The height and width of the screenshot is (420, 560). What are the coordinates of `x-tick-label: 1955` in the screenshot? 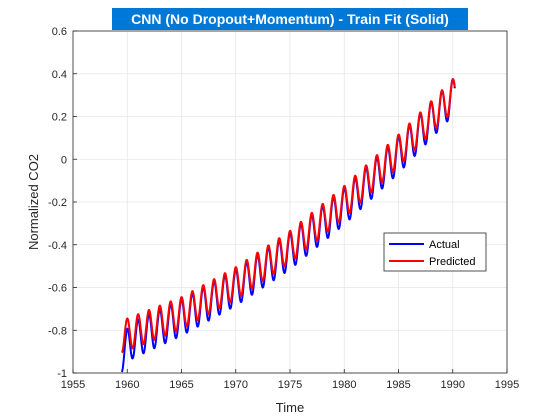 It's located at (73, 385).